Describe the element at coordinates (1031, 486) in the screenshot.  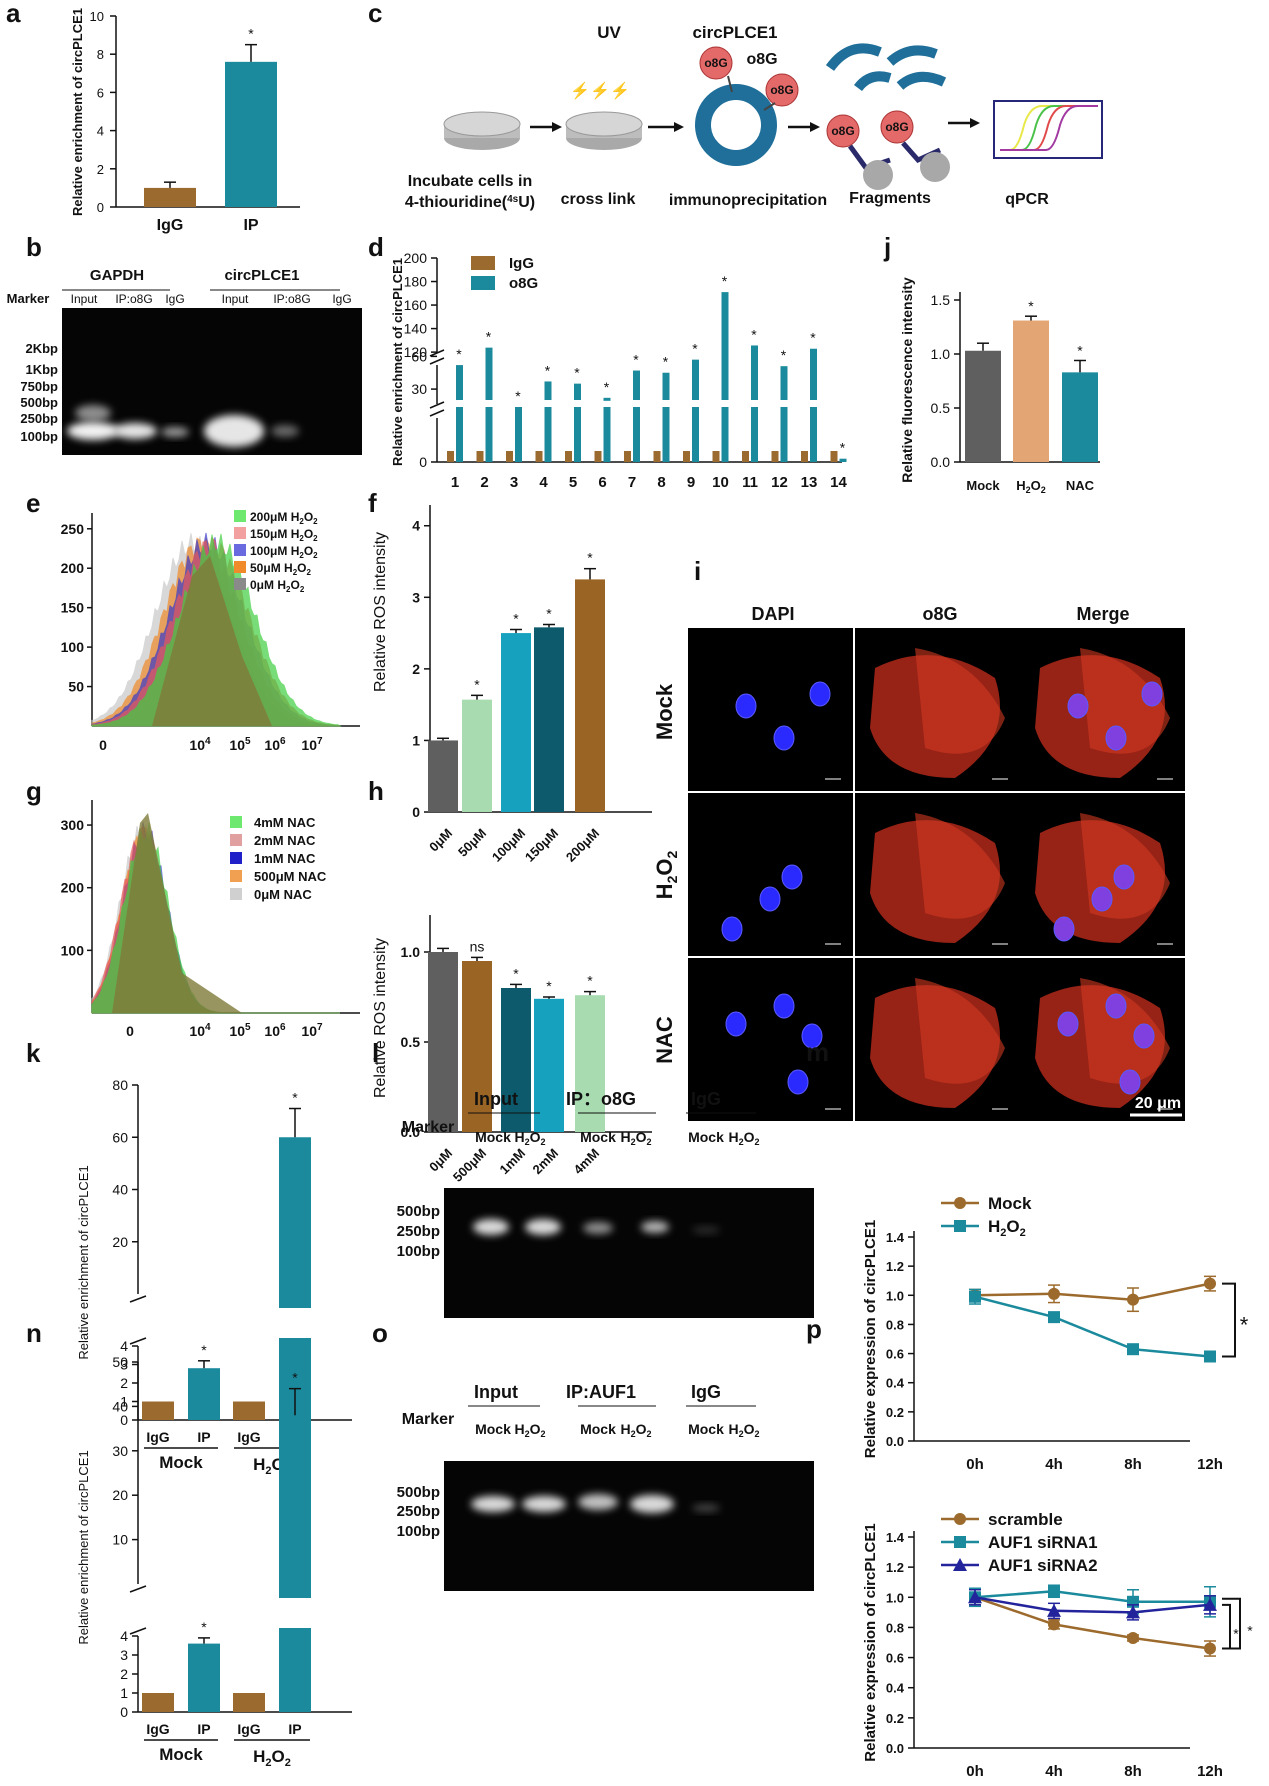
I see `x-tick-label: H2O2` at that location.